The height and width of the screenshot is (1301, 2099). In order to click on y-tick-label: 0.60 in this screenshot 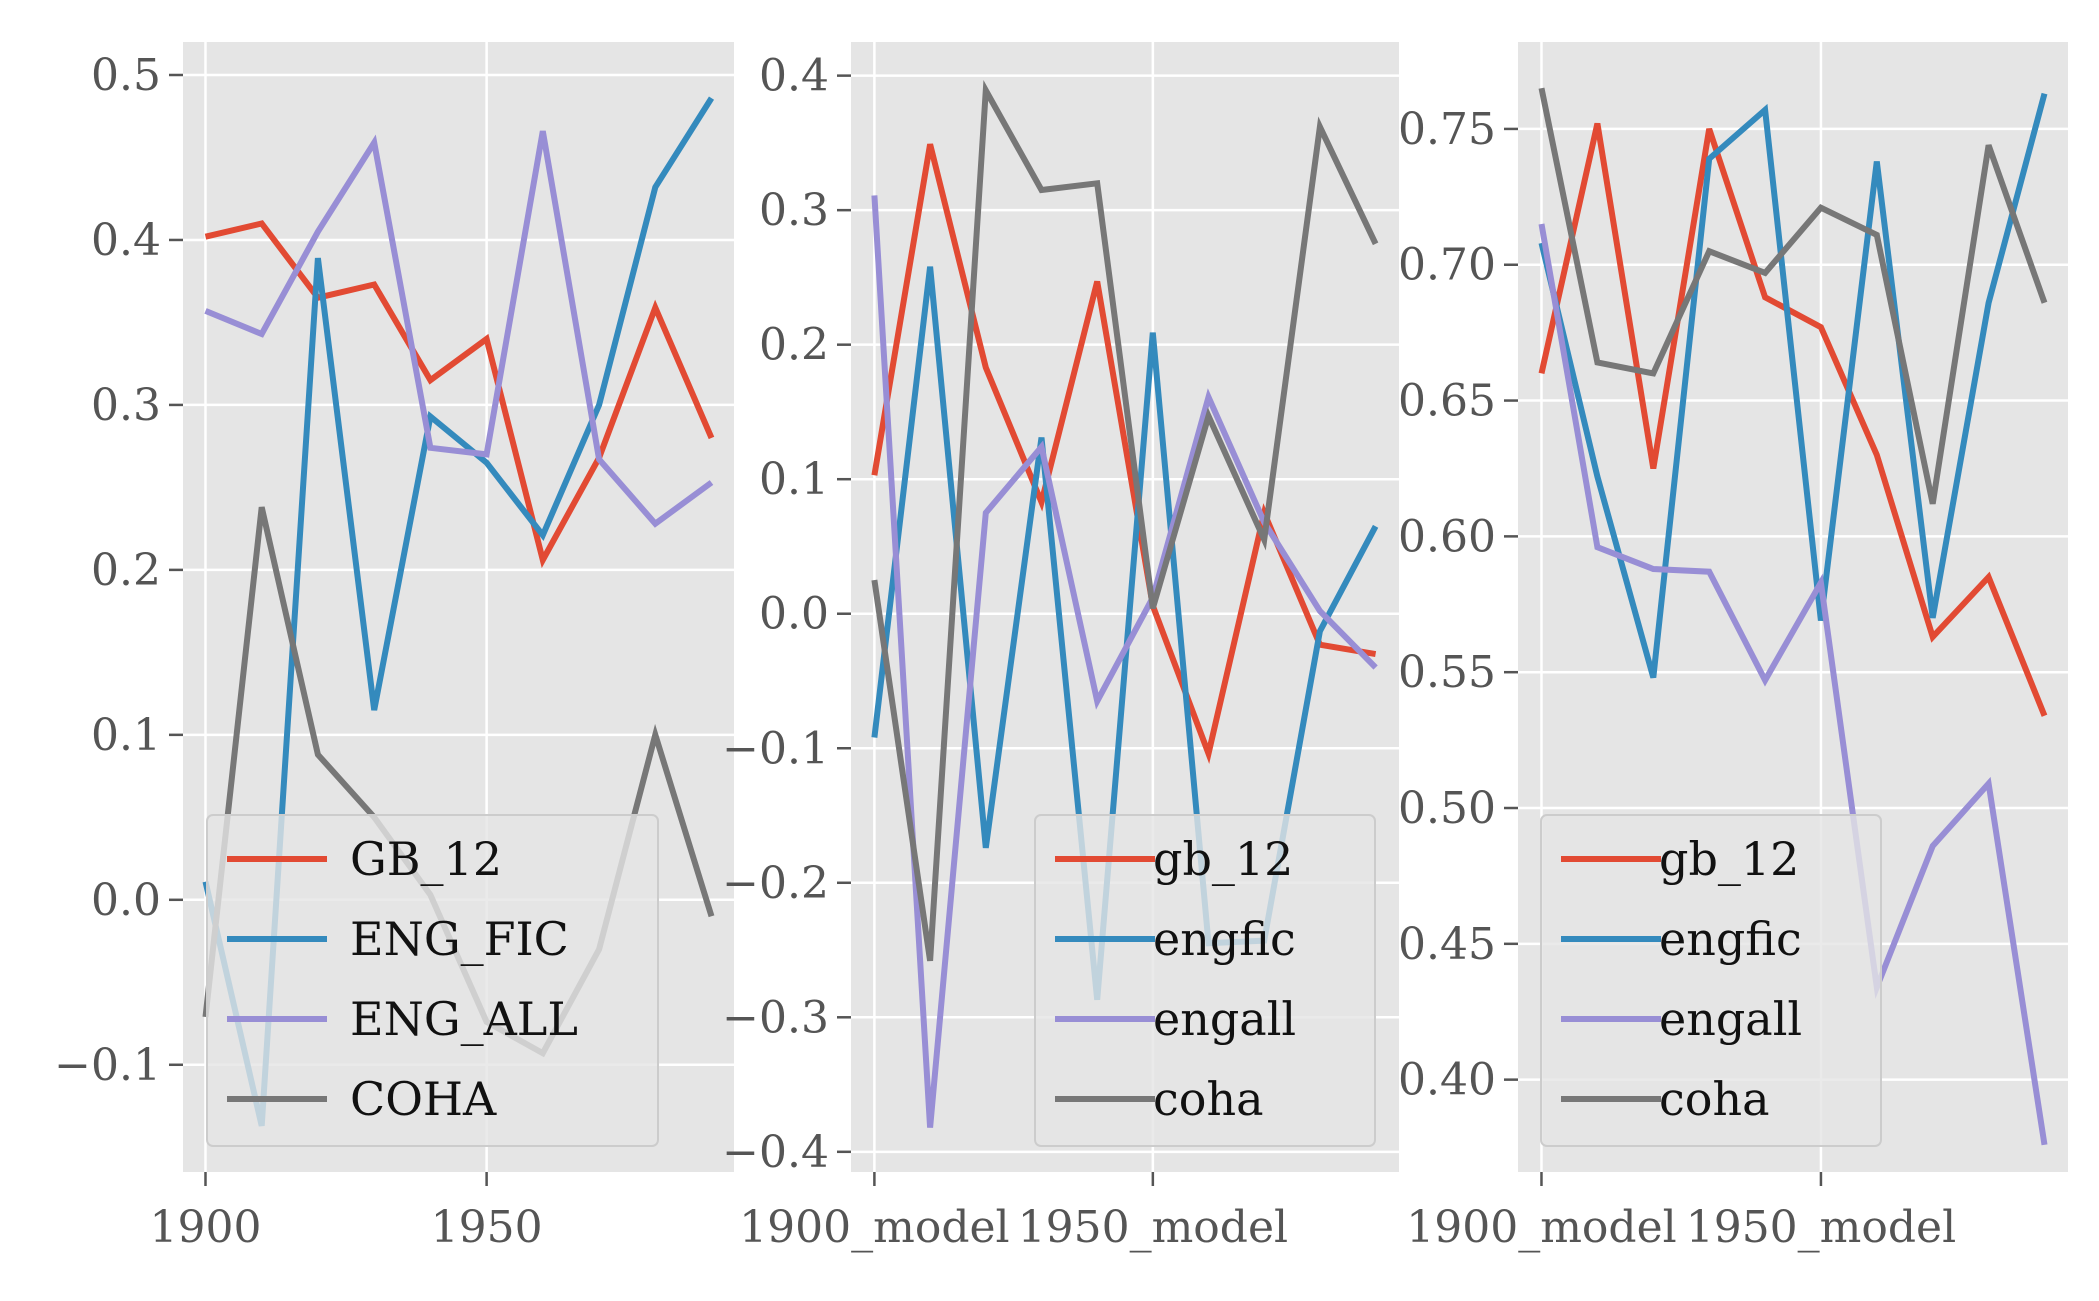, I will do `click(1447, 536)`.